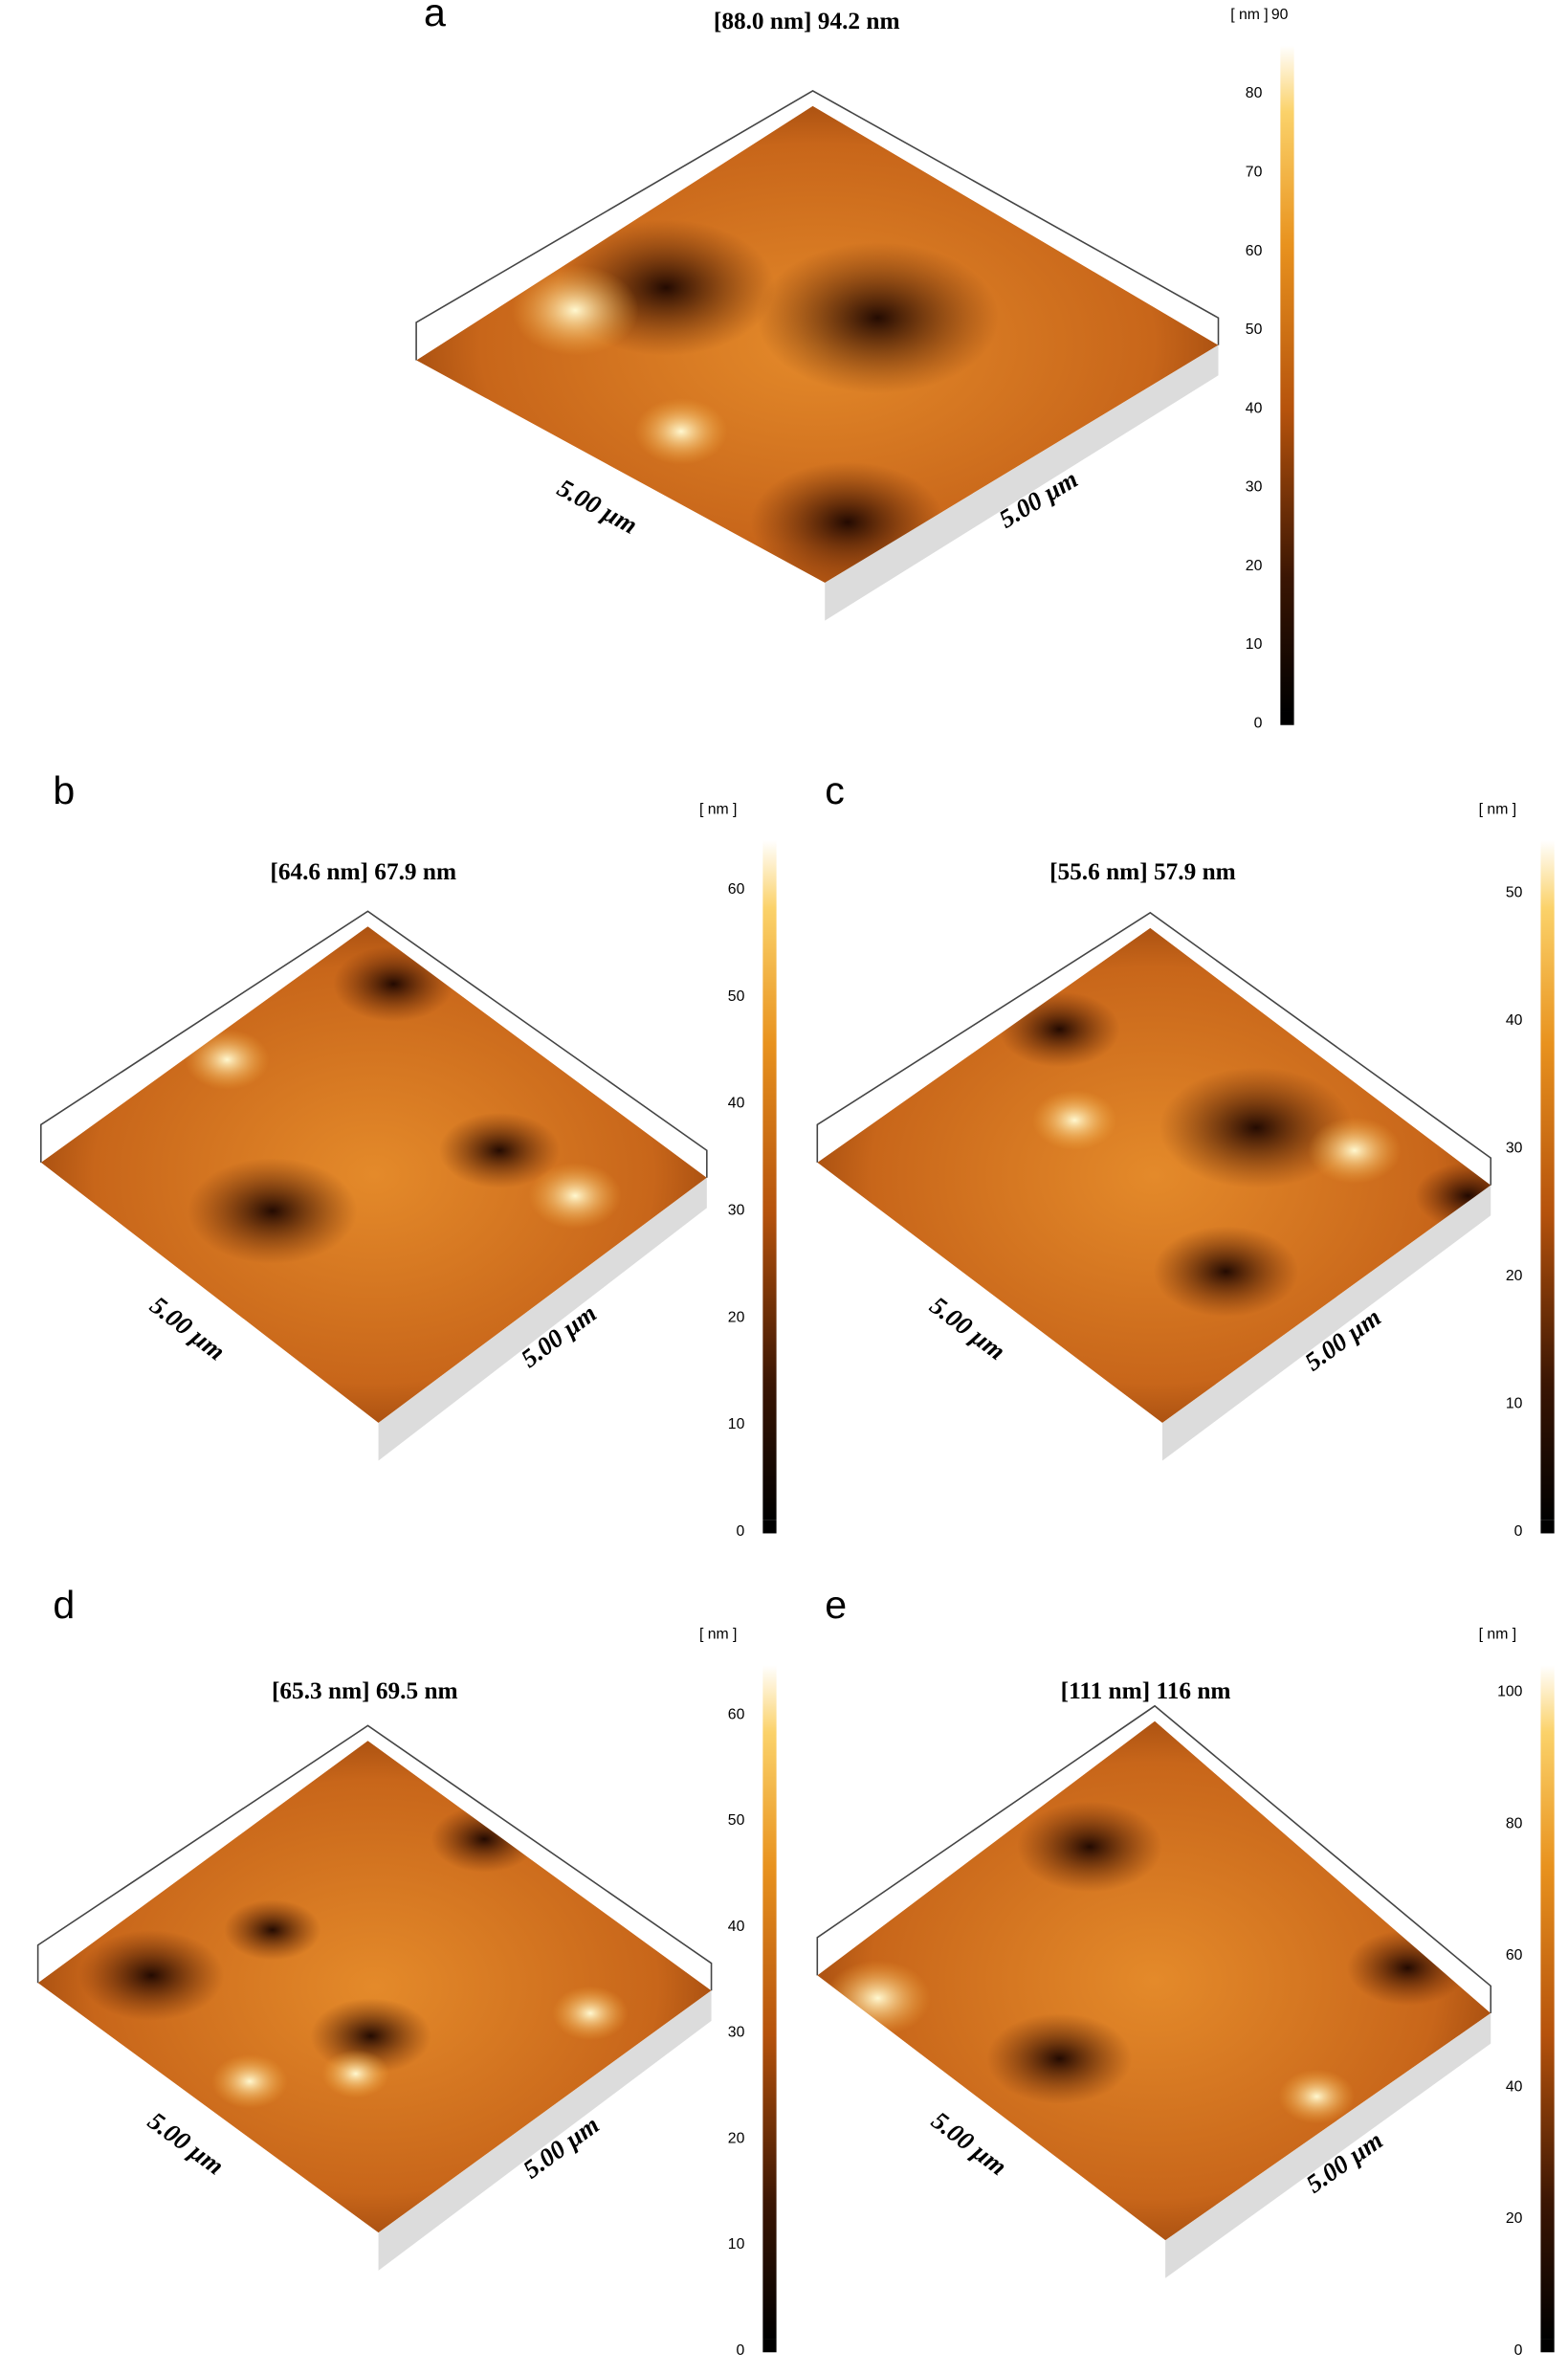 Image resolution: width=1568 pixels, height=2375 pixels. I want to click on panel-title: [65.3 nm] 69.5 nm, so click(365, 1691).